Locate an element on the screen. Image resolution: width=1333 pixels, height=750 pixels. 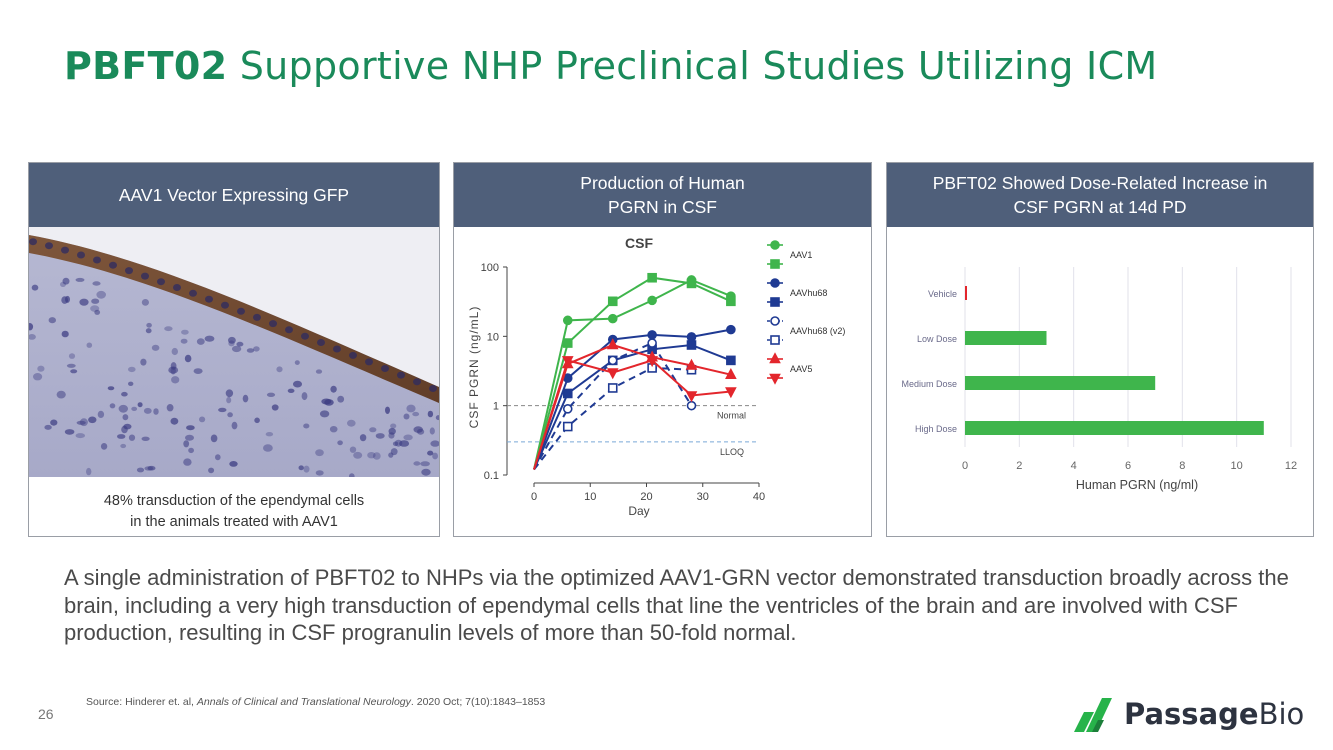
legend-label: AAV1 is located at coordinates (801, 255).